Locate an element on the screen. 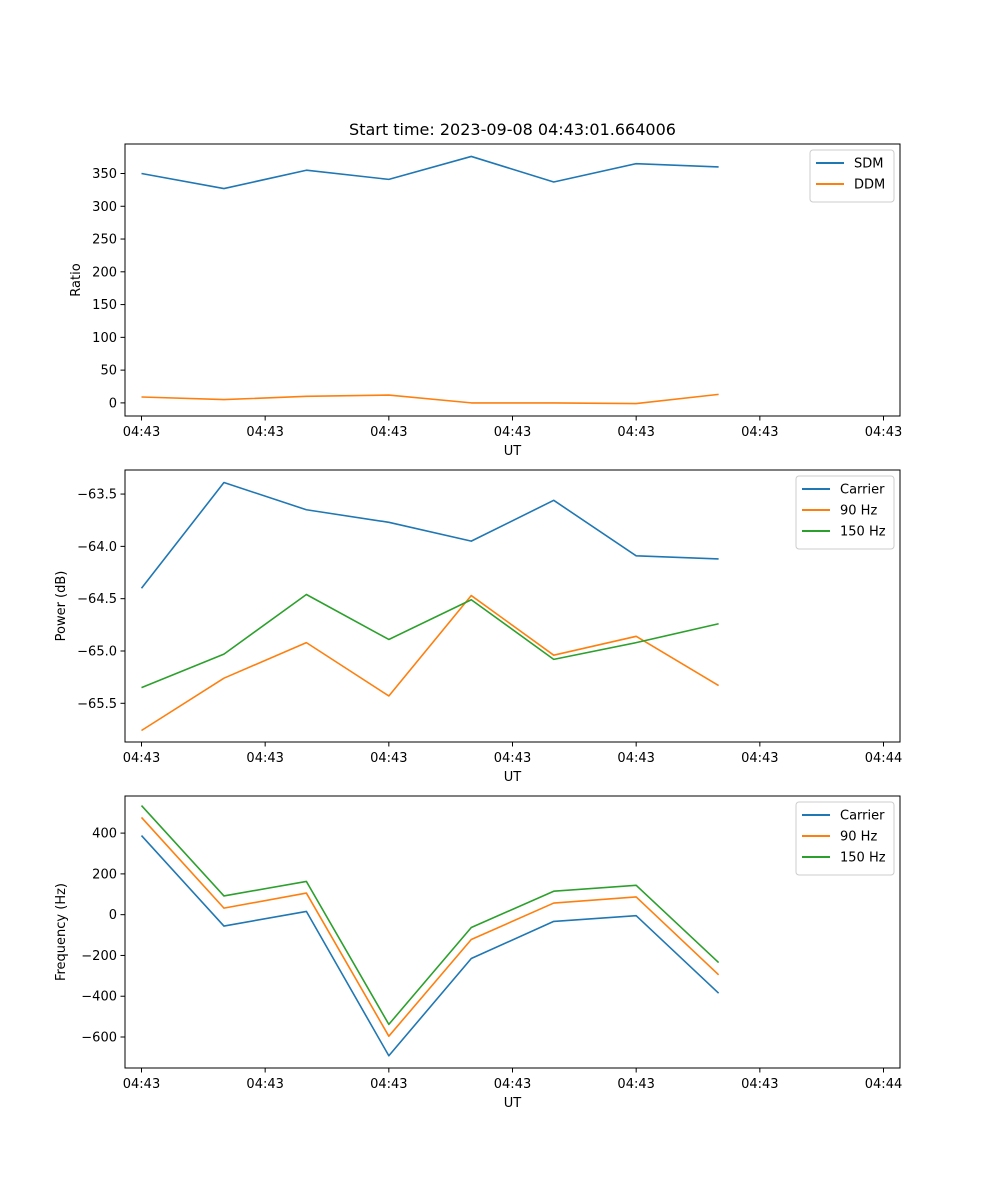 The width and height of the screenshot is (1000, 1200). power-y-axis-title: Power (dB) is located at coordinates (61, 606).